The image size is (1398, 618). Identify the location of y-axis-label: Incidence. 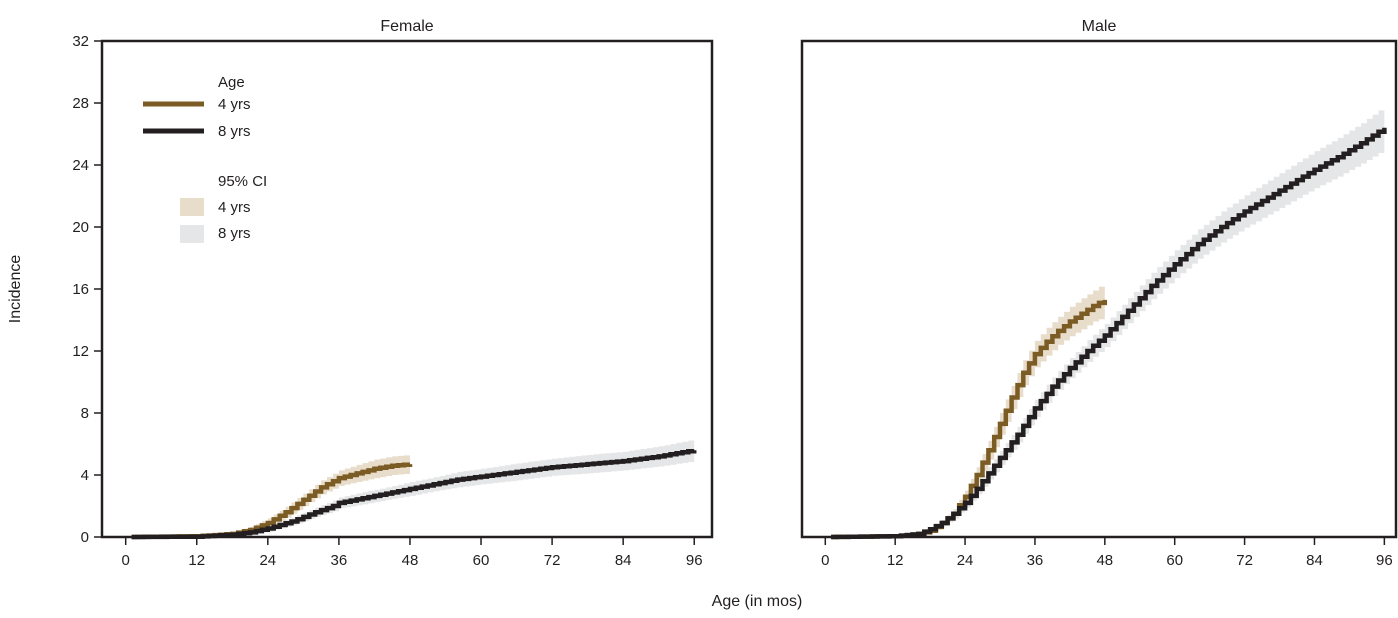
(15, 289).